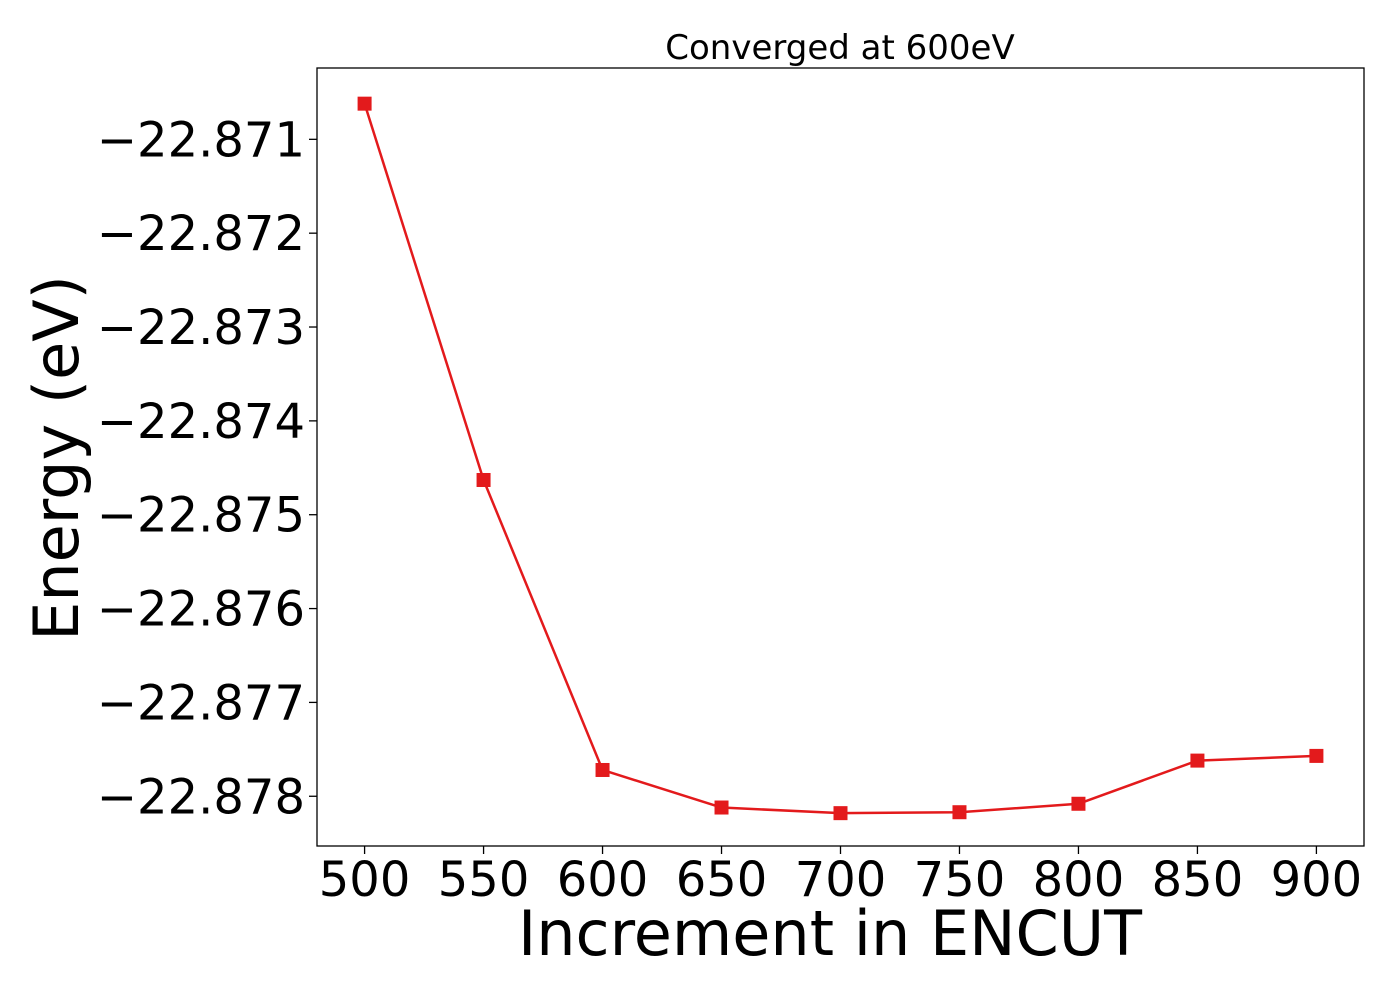 This screenshot has height=1000, width=1400. Describe the element at coordinates (839, 48) in the screenshot. I see `chart-title: Converged at 600eV` at that location.